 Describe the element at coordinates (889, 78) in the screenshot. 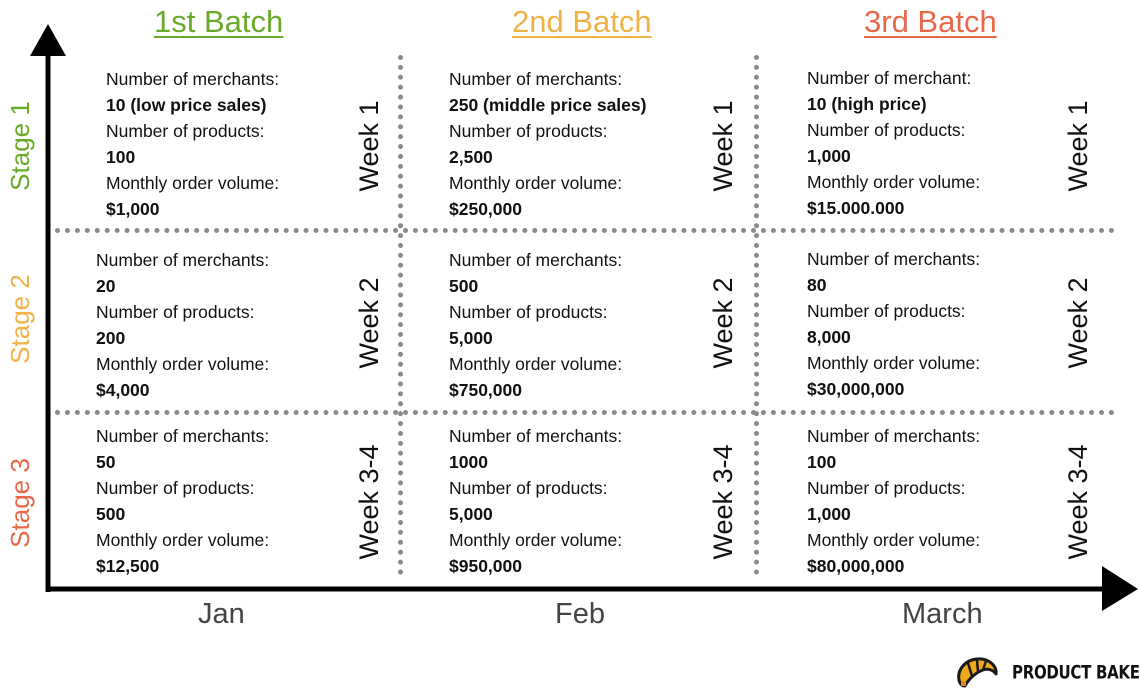

I see `merchants-label: Number of merchant:` at that location.